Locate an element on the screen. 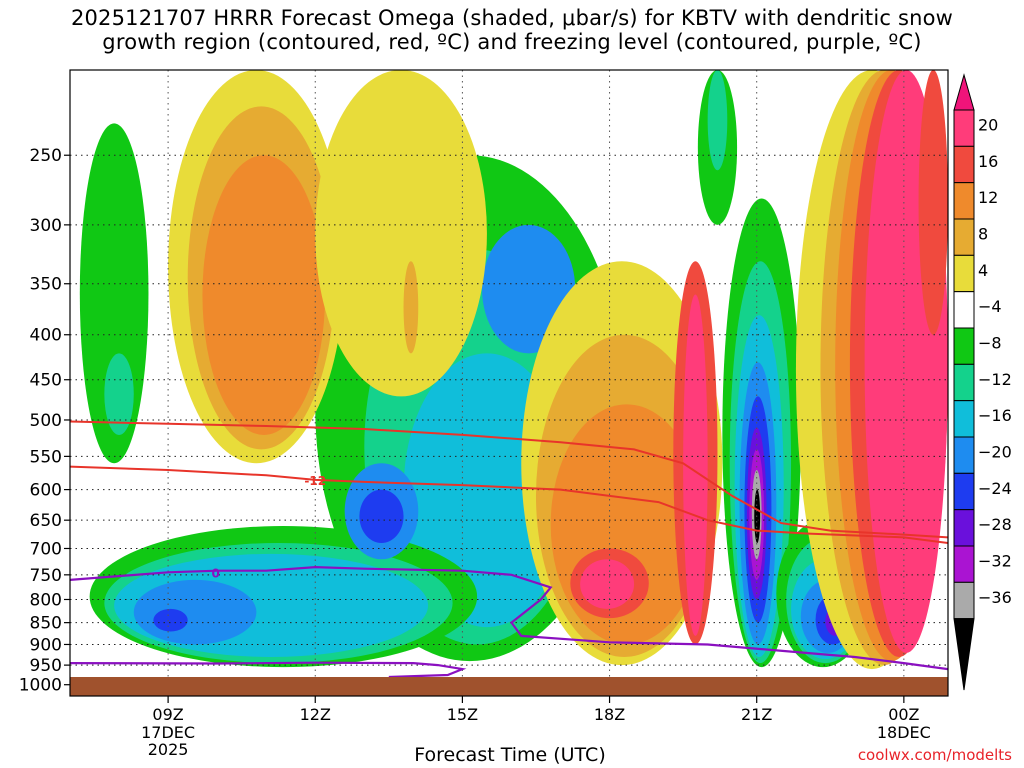 The height and width of the screenshot is (768, 1024). y-tick-label-650: 650 is located at coordinates (46, 521).